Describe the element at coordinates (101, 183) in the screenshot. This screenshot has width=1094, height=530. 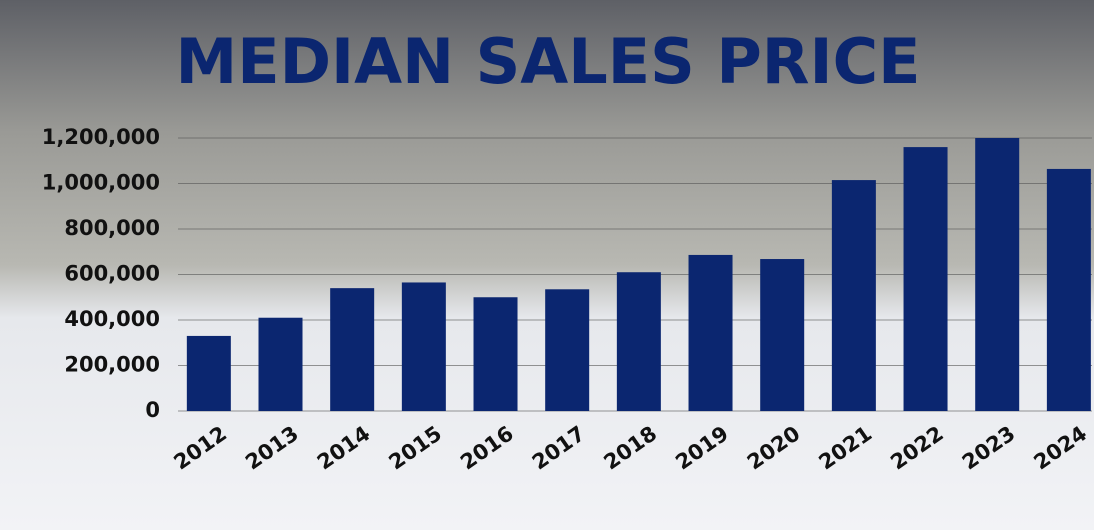
I see `y-tick-label: 1,000,000` at that location.